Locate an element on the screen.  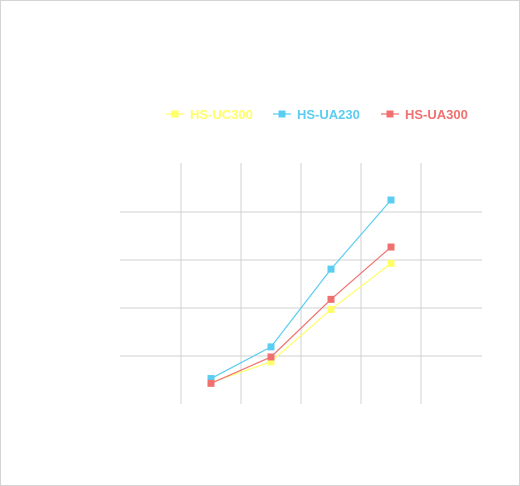
series-line-hs-ua230 is located at coordinates (301, 289).